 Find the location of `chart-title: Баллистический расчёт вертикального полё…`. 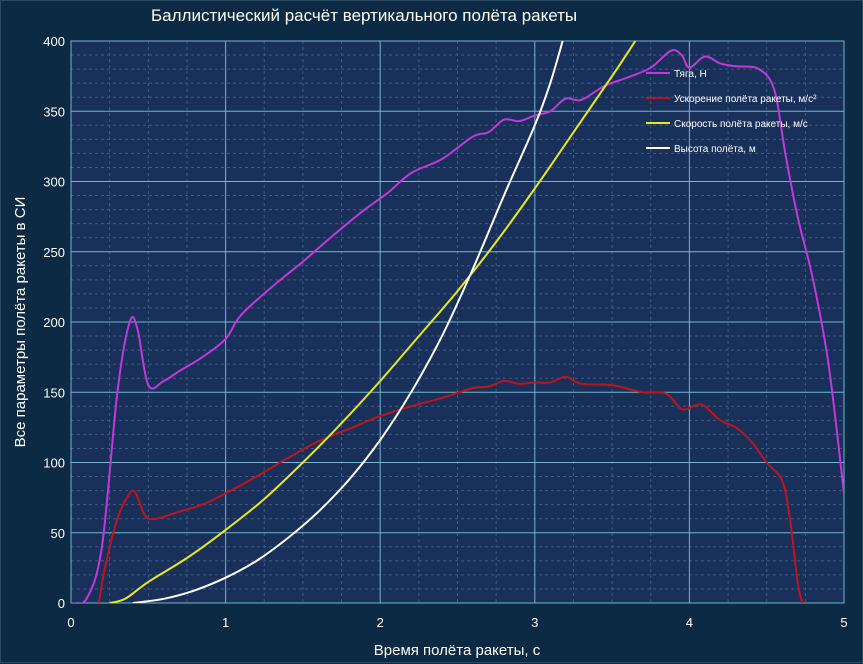

chart-title: Баллистический расчёт вертикального полё… is located at coordinates (364, 15).